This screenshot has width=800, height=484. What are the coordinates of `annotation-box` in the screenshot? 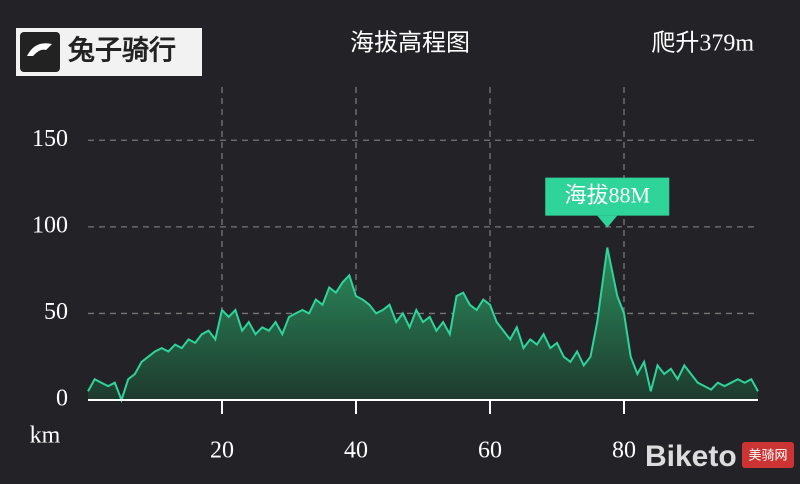 It's located at (607, 196).